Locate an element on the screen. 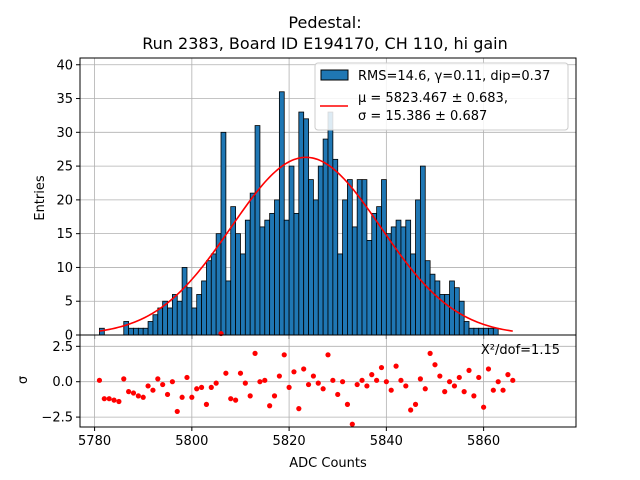 This screenshot has height=480, width=640. top-y-tick-label: 40 is located at coordinates (64, 65).